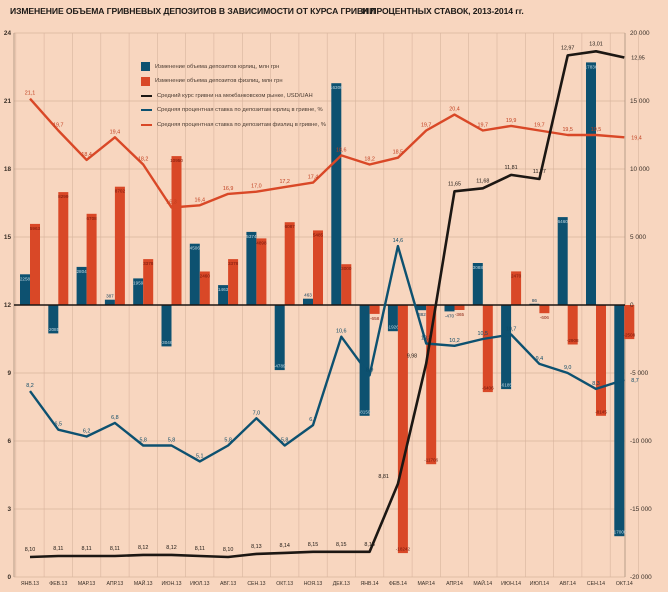 Image resolution: width=668 pixels, height=592 pixels. Describe the element at coordinates (636, 138) in the screenshot. I see `line-retail-rate-label: 19,4` at that location.